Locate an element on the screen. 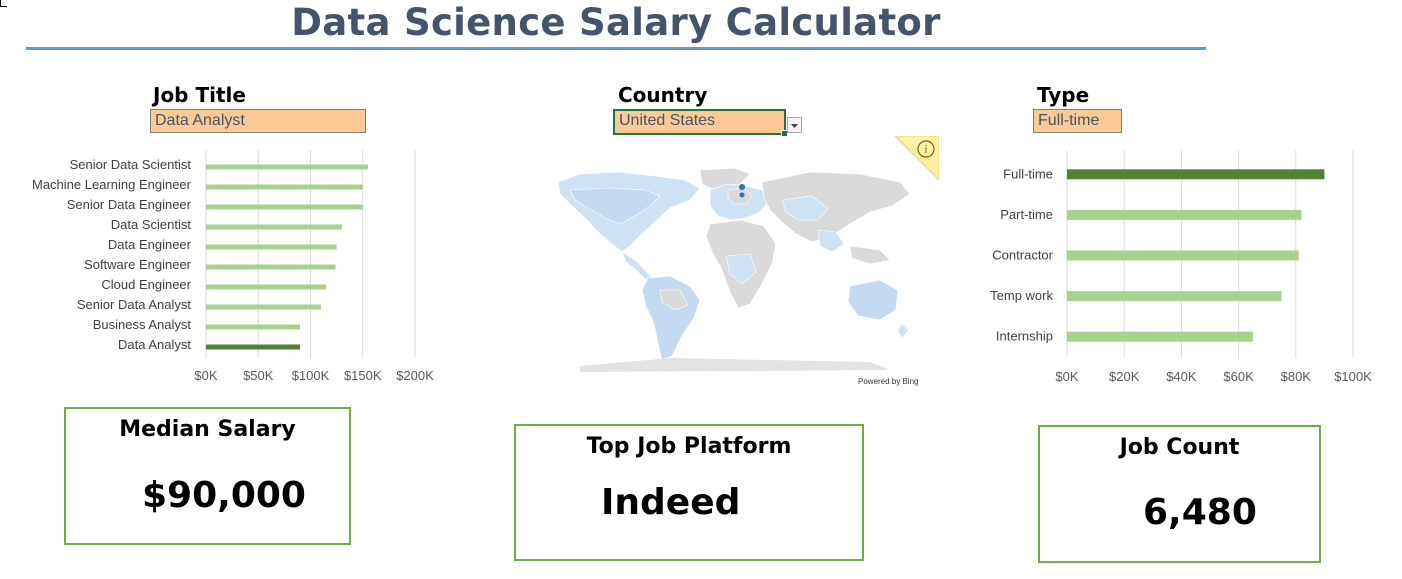  svg-text: i is located at coordinates (926, 150).